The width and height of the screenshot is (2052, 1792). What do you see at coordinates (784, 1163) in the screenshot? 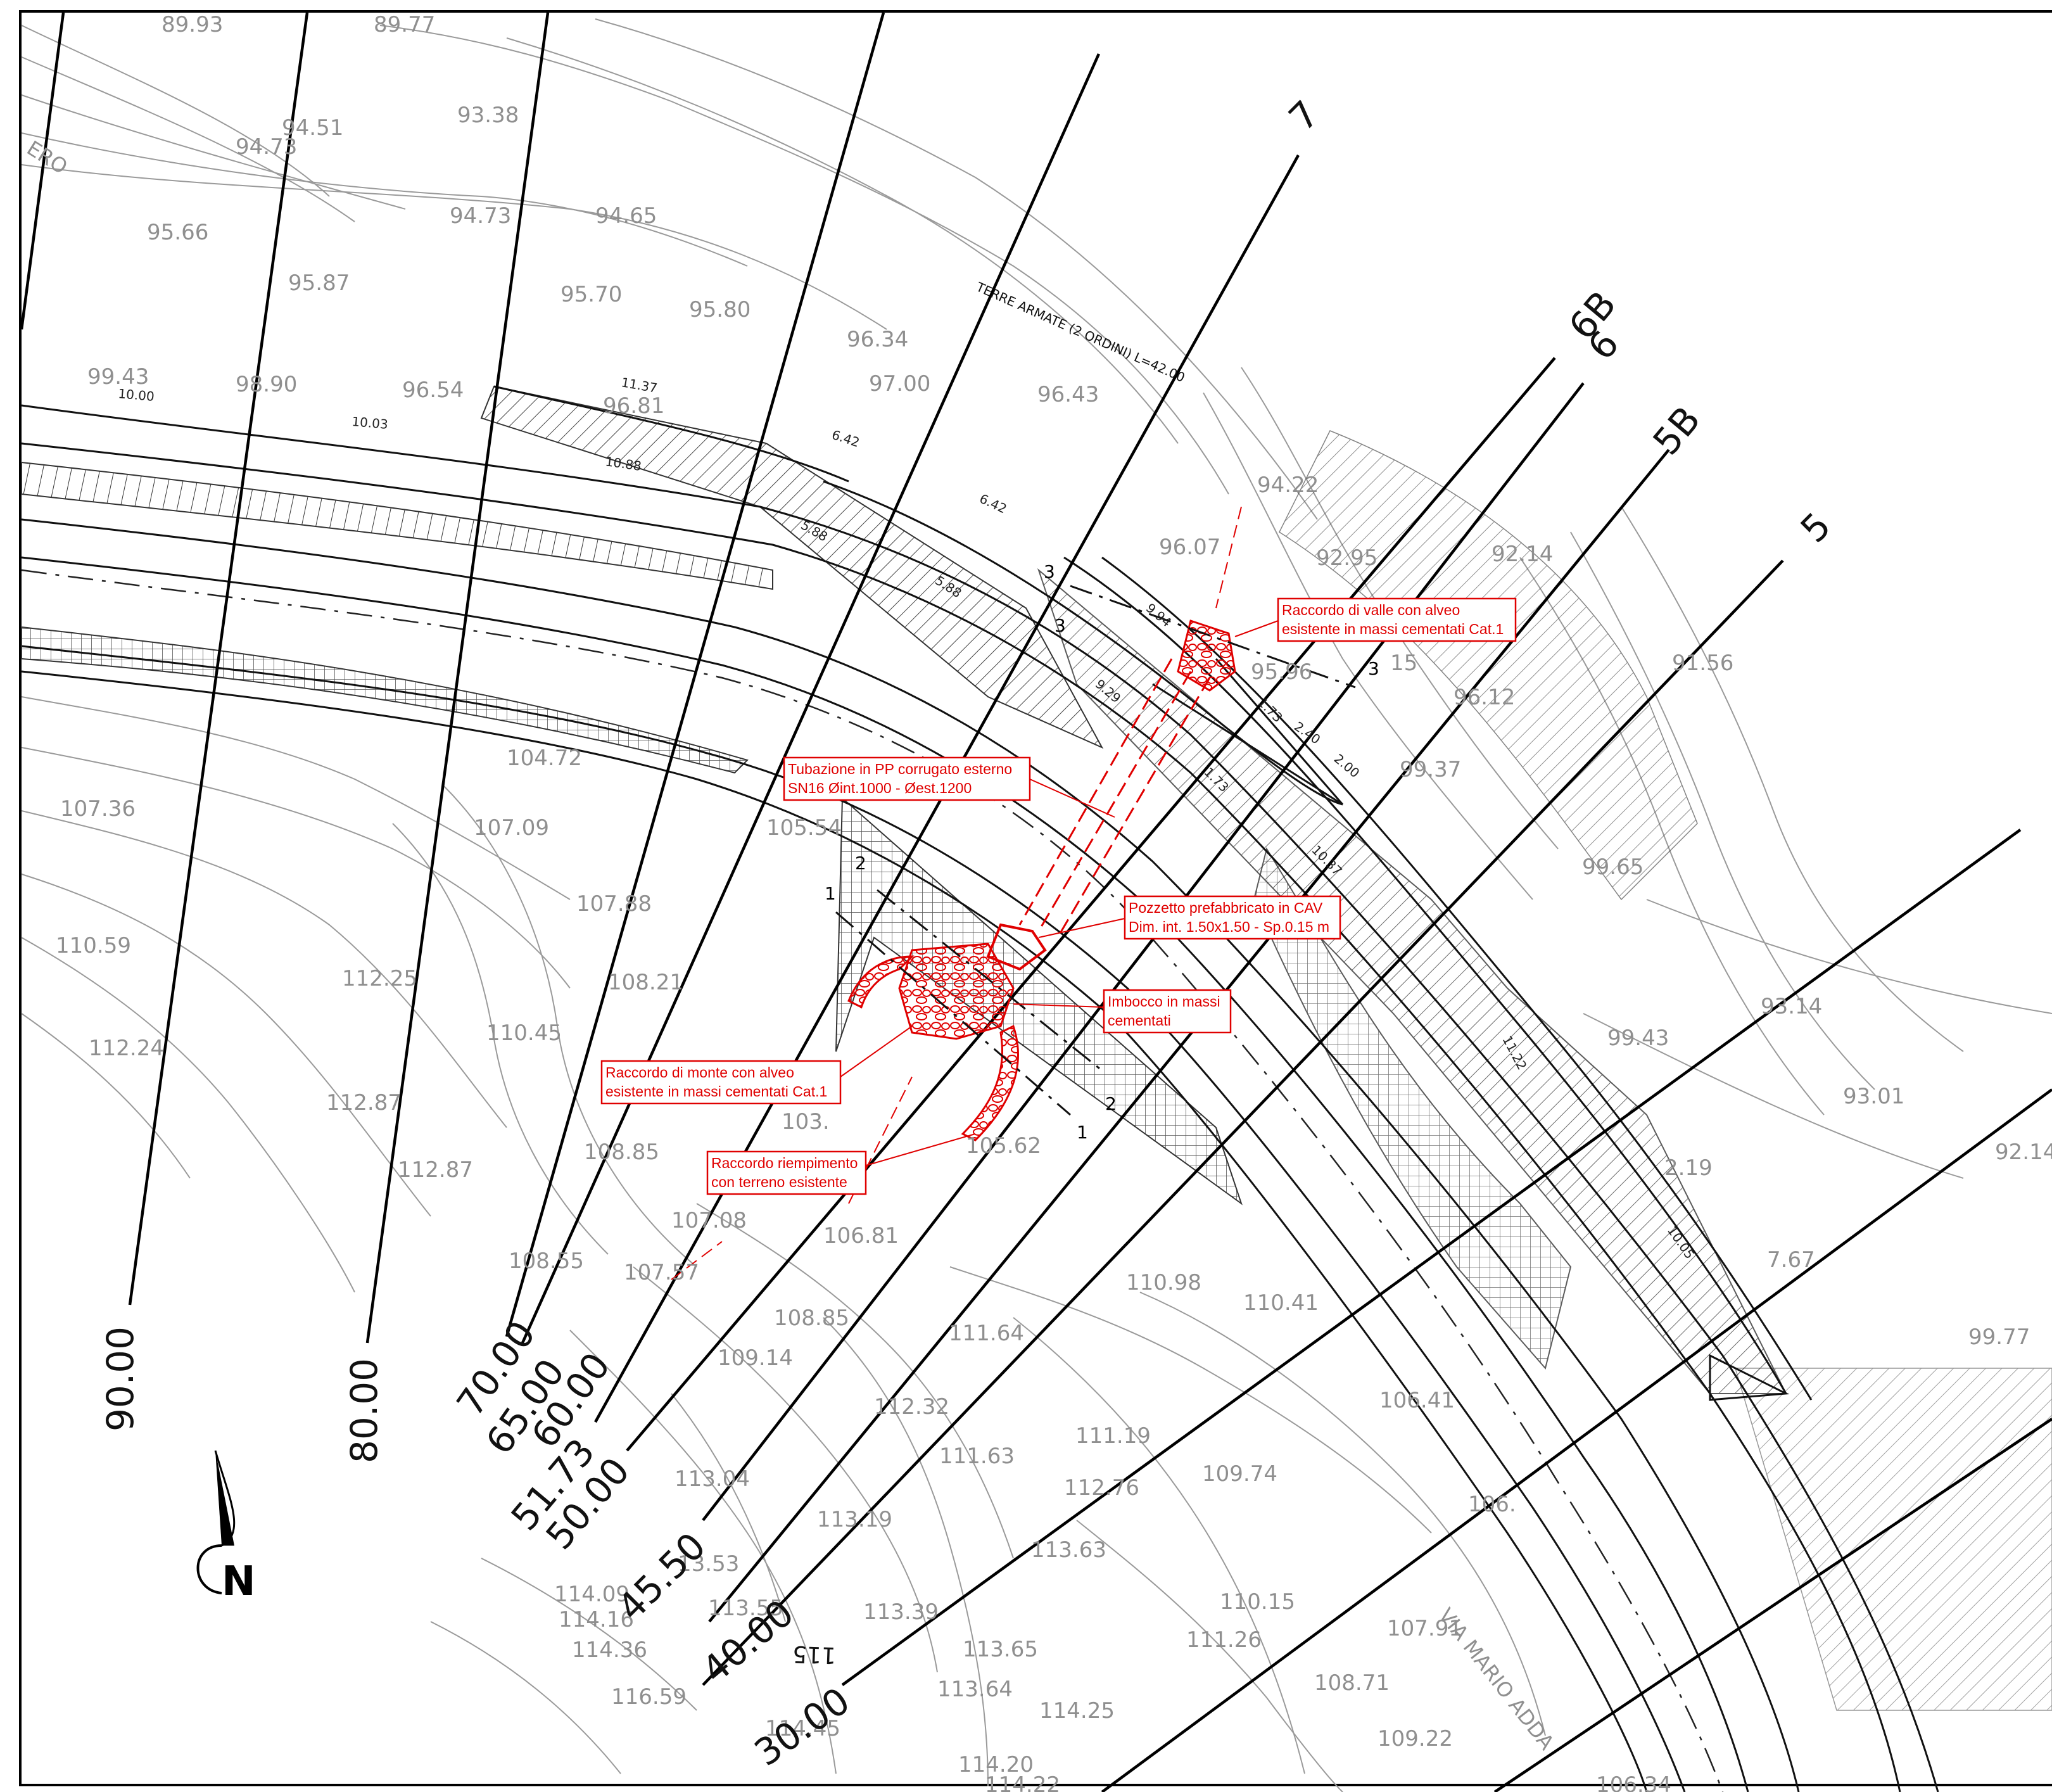
I see `callout-riempimento-line1: Raccordo riempimento` at bounding box center [784, 1163].